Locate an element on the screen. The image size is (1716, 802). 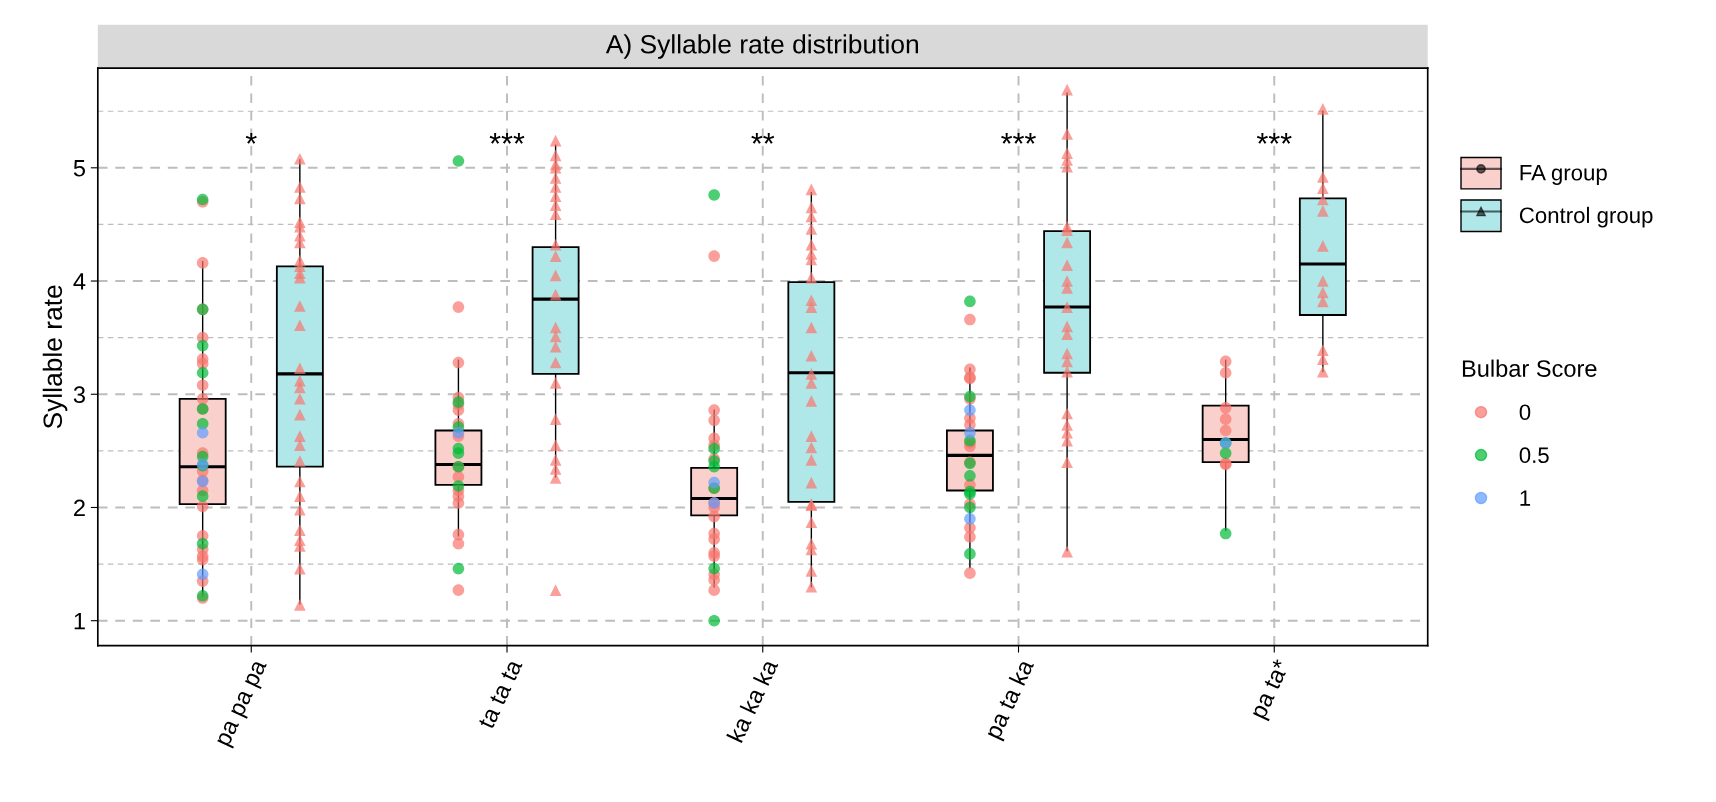
annotation: ** is located at coordinates (763, 138).